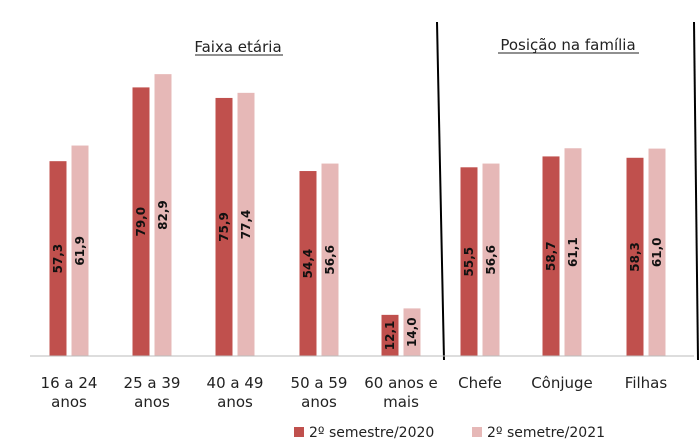  What do you see at coordinates (235, 392) in the screenshot?
I see `category-label-2: 40 a 49 anos` at bounding box center [235, 392].